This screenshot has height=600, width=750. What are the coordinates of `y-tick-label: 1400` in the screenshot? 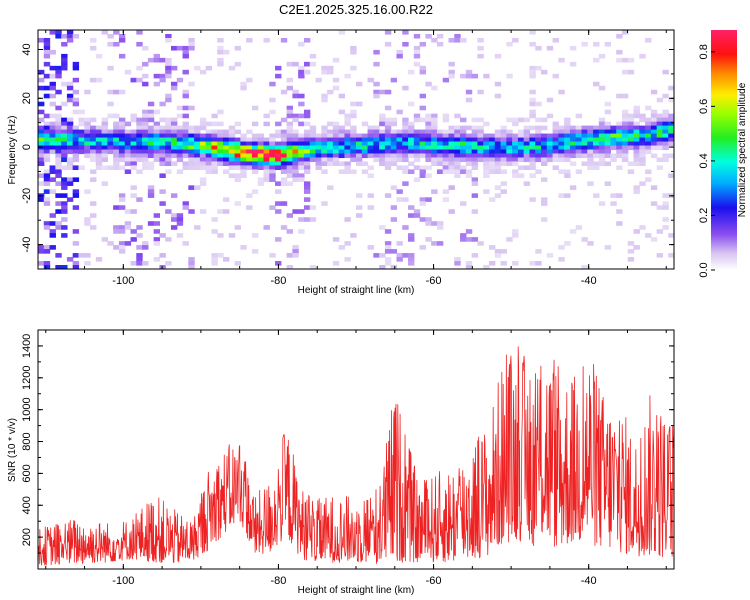 It's located at (27, 346).